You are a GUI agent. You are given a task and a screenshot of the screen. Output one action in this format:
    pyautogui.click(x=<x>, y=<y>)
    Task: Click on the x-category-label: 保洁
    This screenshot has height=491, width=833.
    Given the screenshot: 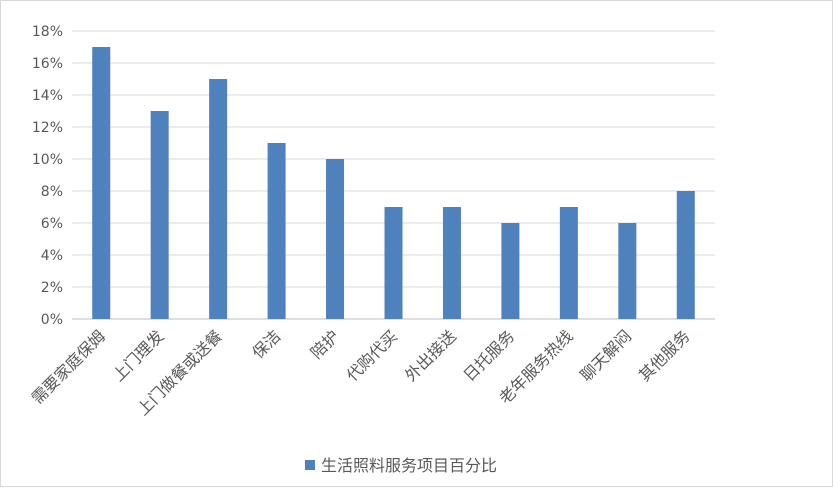 What is the action you would take?
    pyautogui.click(x=266, y=344)
    